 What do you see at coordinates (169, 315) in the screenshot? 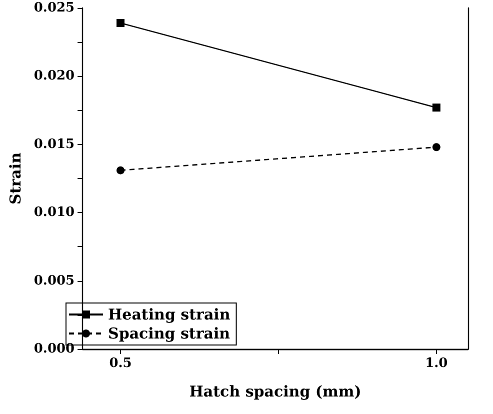
I see `legend-label: Heating strain` at bounding box center [169, 315].